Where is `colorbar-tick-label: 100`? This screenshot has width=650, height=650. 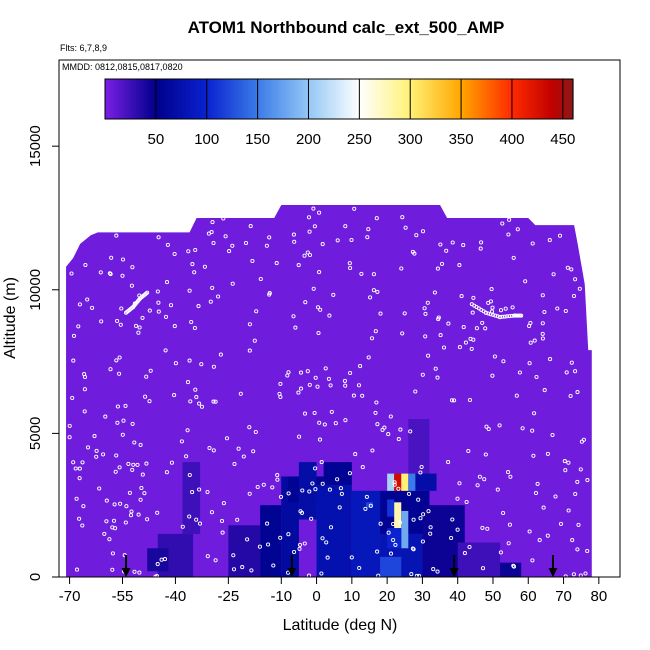 colorbar-tick-label: 100 is located at coordinates (206, 139).